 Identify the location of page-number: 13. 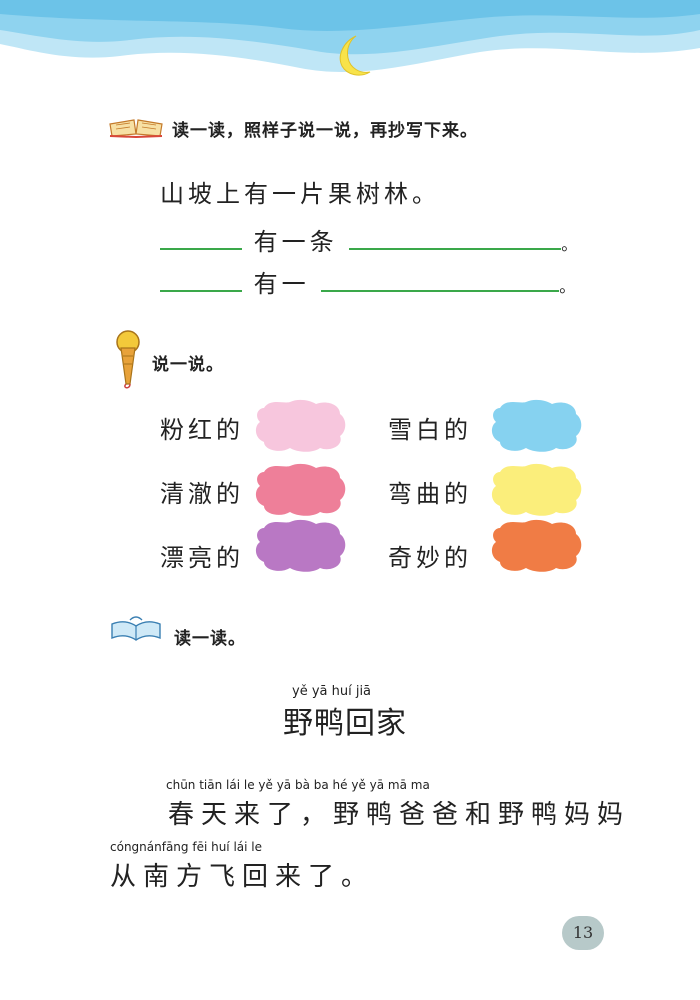
(583, 933).